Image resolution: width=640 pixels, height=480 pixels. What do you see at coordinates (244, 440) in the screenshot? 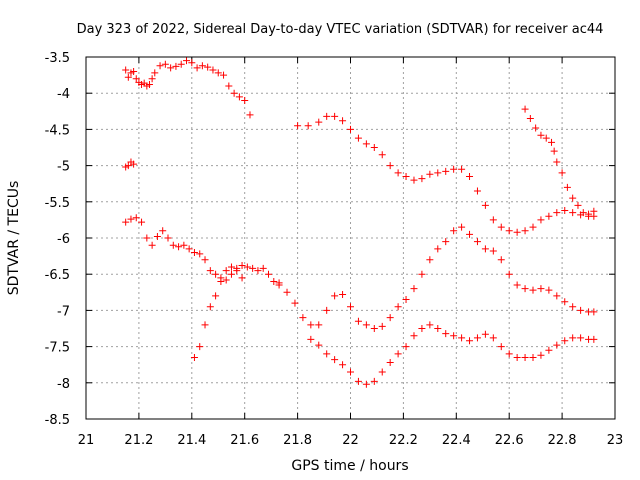
I see `x-tick-label: 21.6` at bounding box center [244, 440].